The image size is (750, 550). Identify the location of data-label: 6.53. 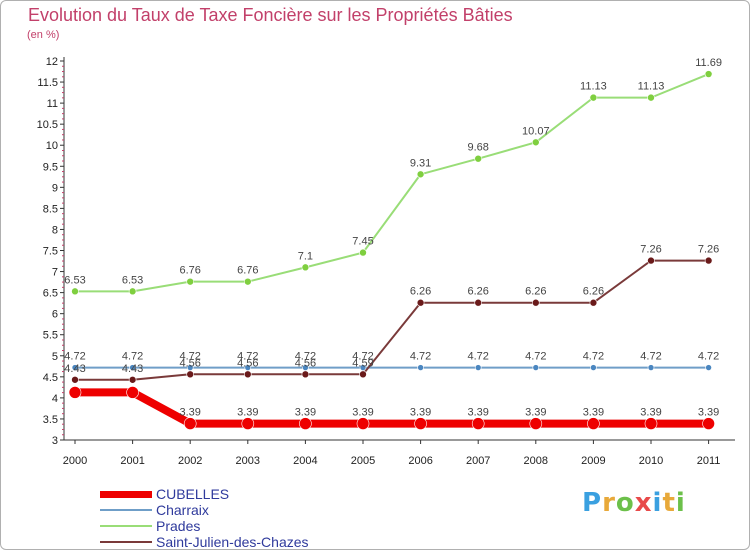
(132, 280).